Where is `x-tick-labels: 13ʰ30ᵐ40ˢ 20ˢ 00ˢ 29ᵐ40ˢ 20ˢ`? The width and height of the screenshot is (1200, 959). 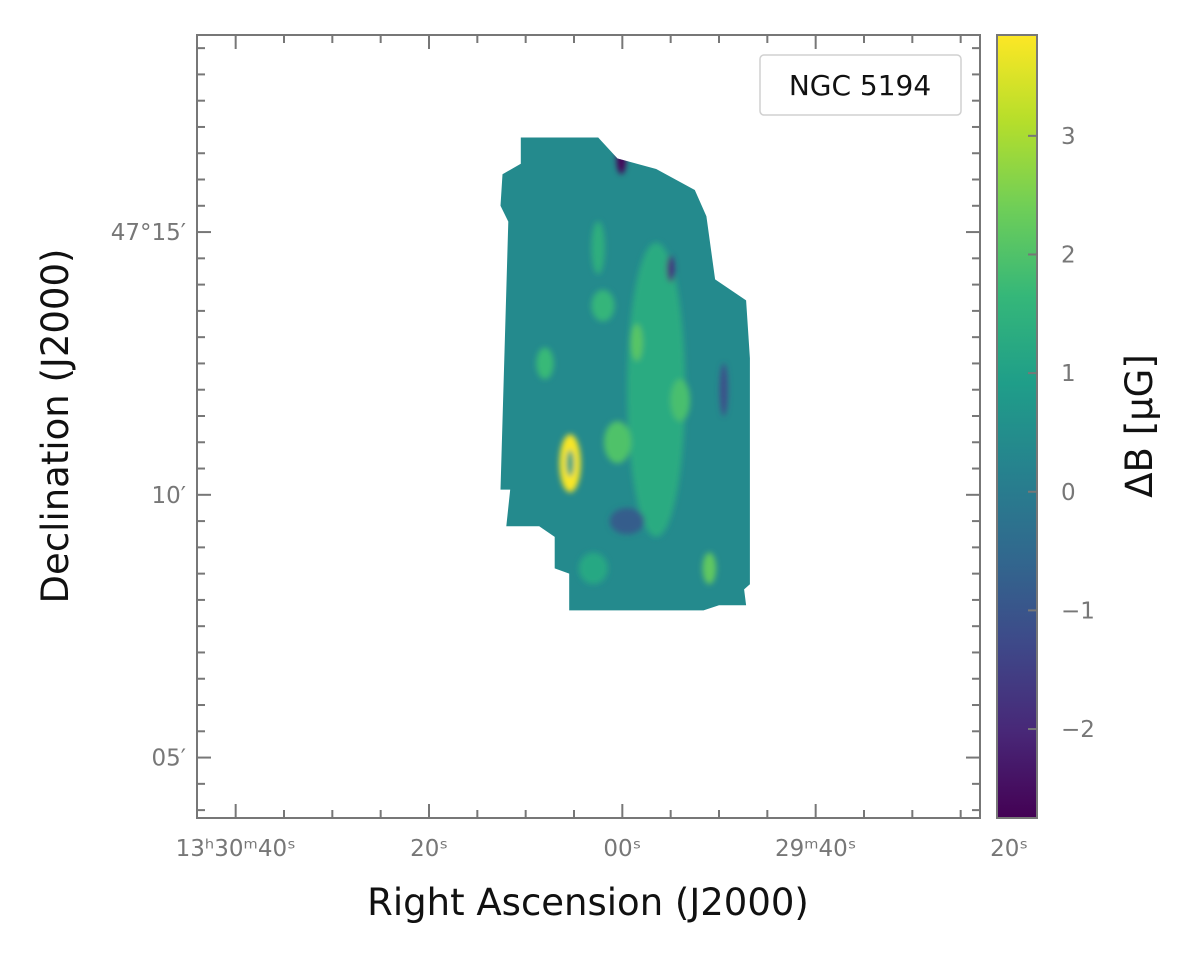
x-tick-labels: 13ʰ30ᵐ40ˢ 20ˢ 00ˢ 29ᵐ40ˢ 20ˢ is located at coordinates (602, 849).